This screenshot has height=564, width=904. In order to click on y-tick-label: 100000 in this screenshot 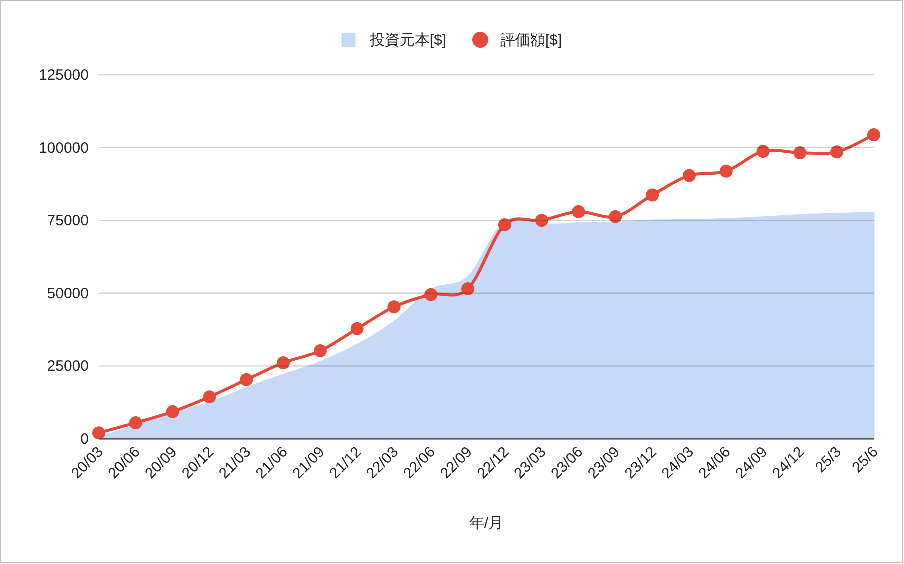, I will do `click(63, 148)`.